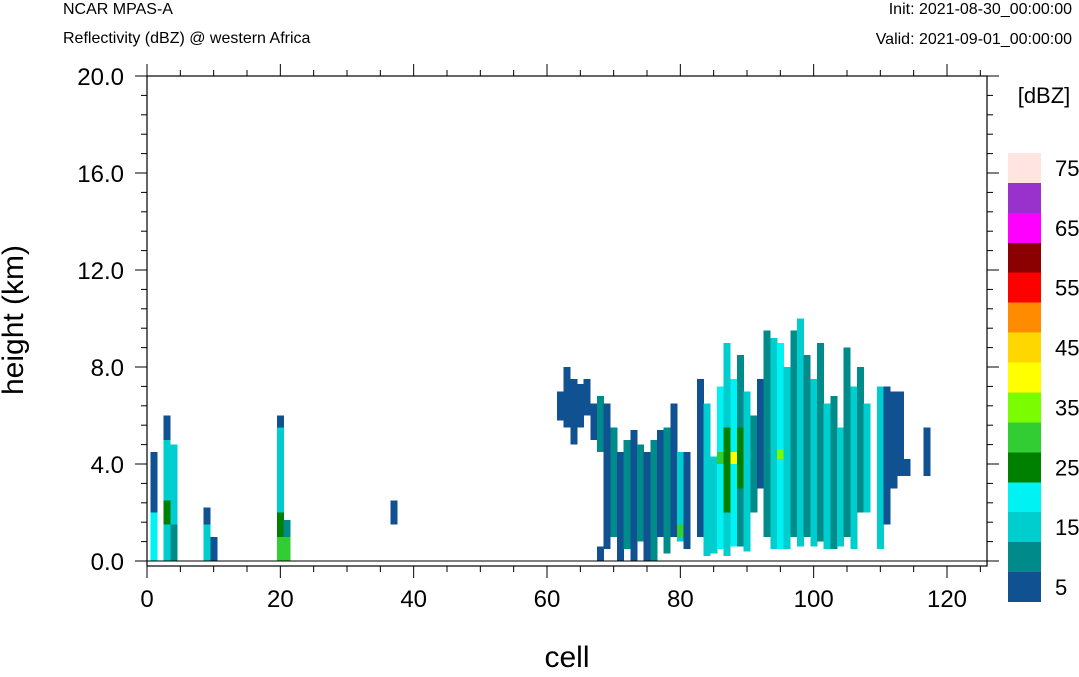 The width and height of the screenshot is (1079, 677). What do you see at coordinates (566, 657) in the screenshot?
I see `x-axis-title: cell` at bounding box center [566, 657].